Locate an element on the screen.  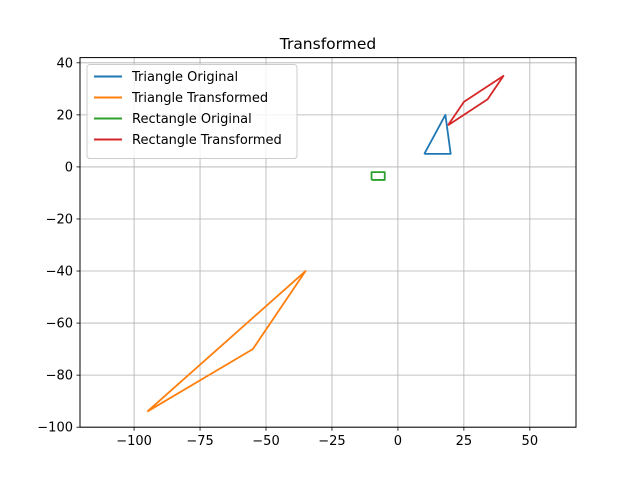
x-tick-label: −25 is located at coordinates (331, 441).